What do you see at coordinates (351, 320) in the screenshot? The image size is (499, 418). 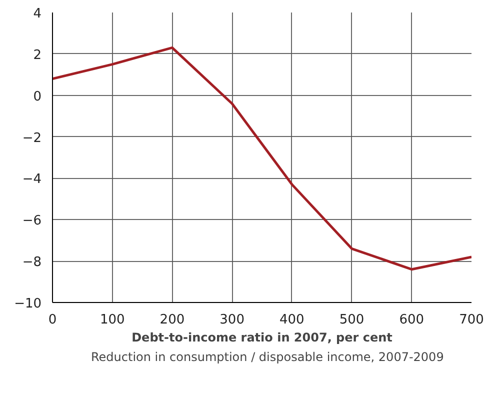 I see `x-tick-label: 500` at bounding box center [351, 320].